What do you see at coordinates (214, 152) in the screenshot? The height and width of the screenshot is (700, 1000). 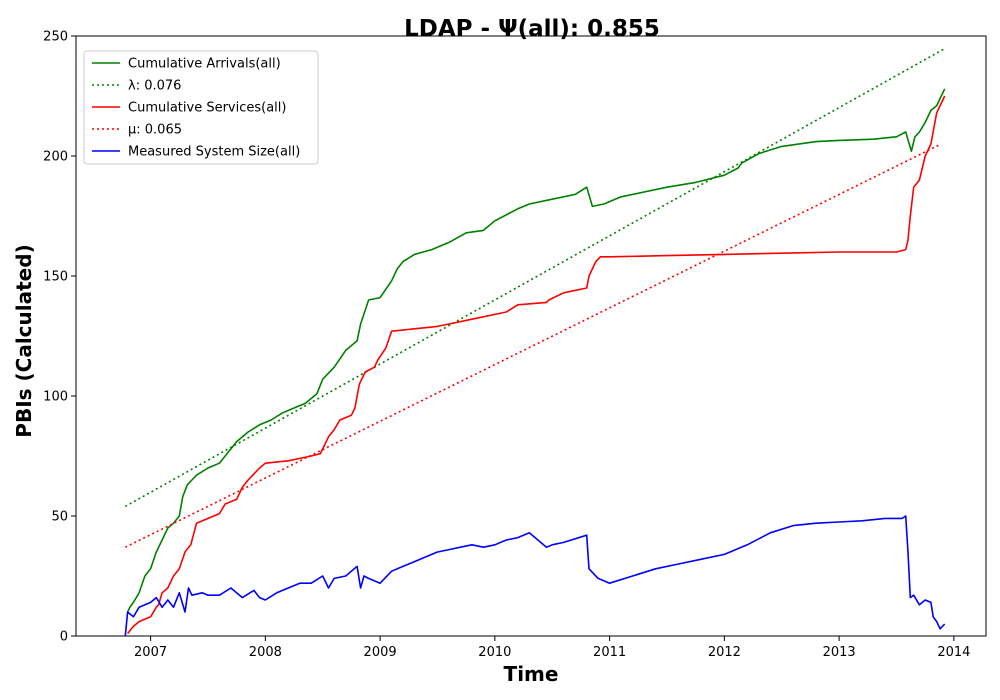 I see `legend-label: Measured System Size(all)` at bounding box center [214, 152].